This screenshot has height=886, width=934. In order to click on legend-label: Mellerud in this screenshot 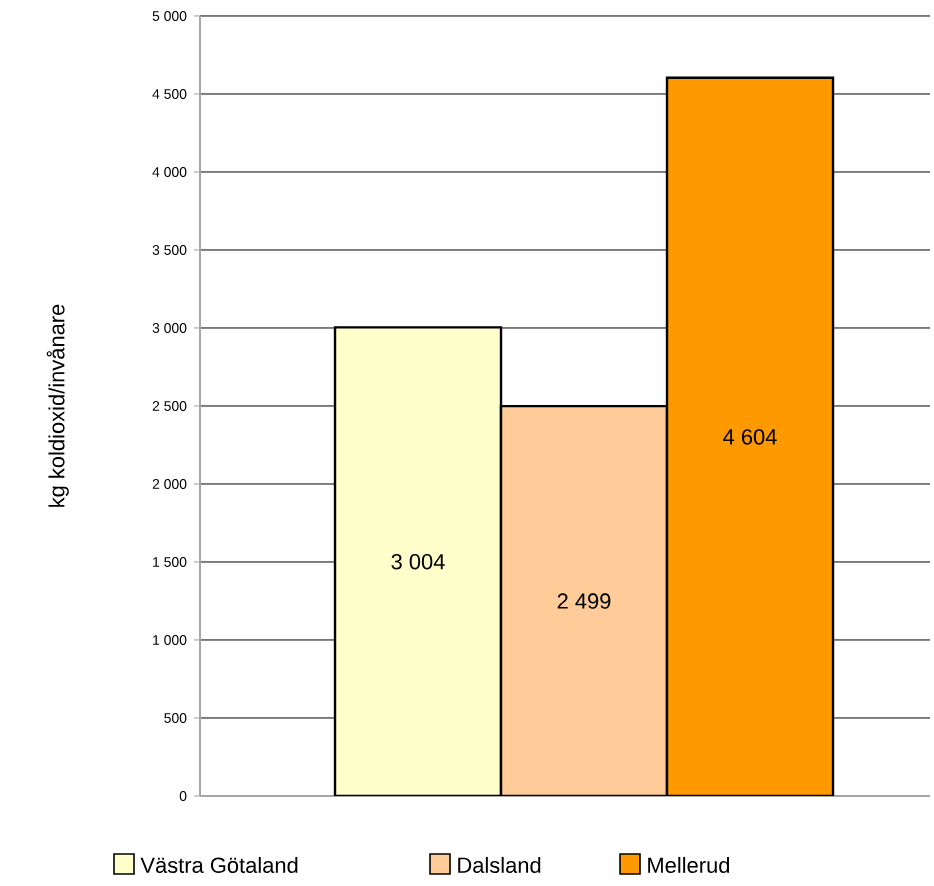, I will do `click(689, 865)`.